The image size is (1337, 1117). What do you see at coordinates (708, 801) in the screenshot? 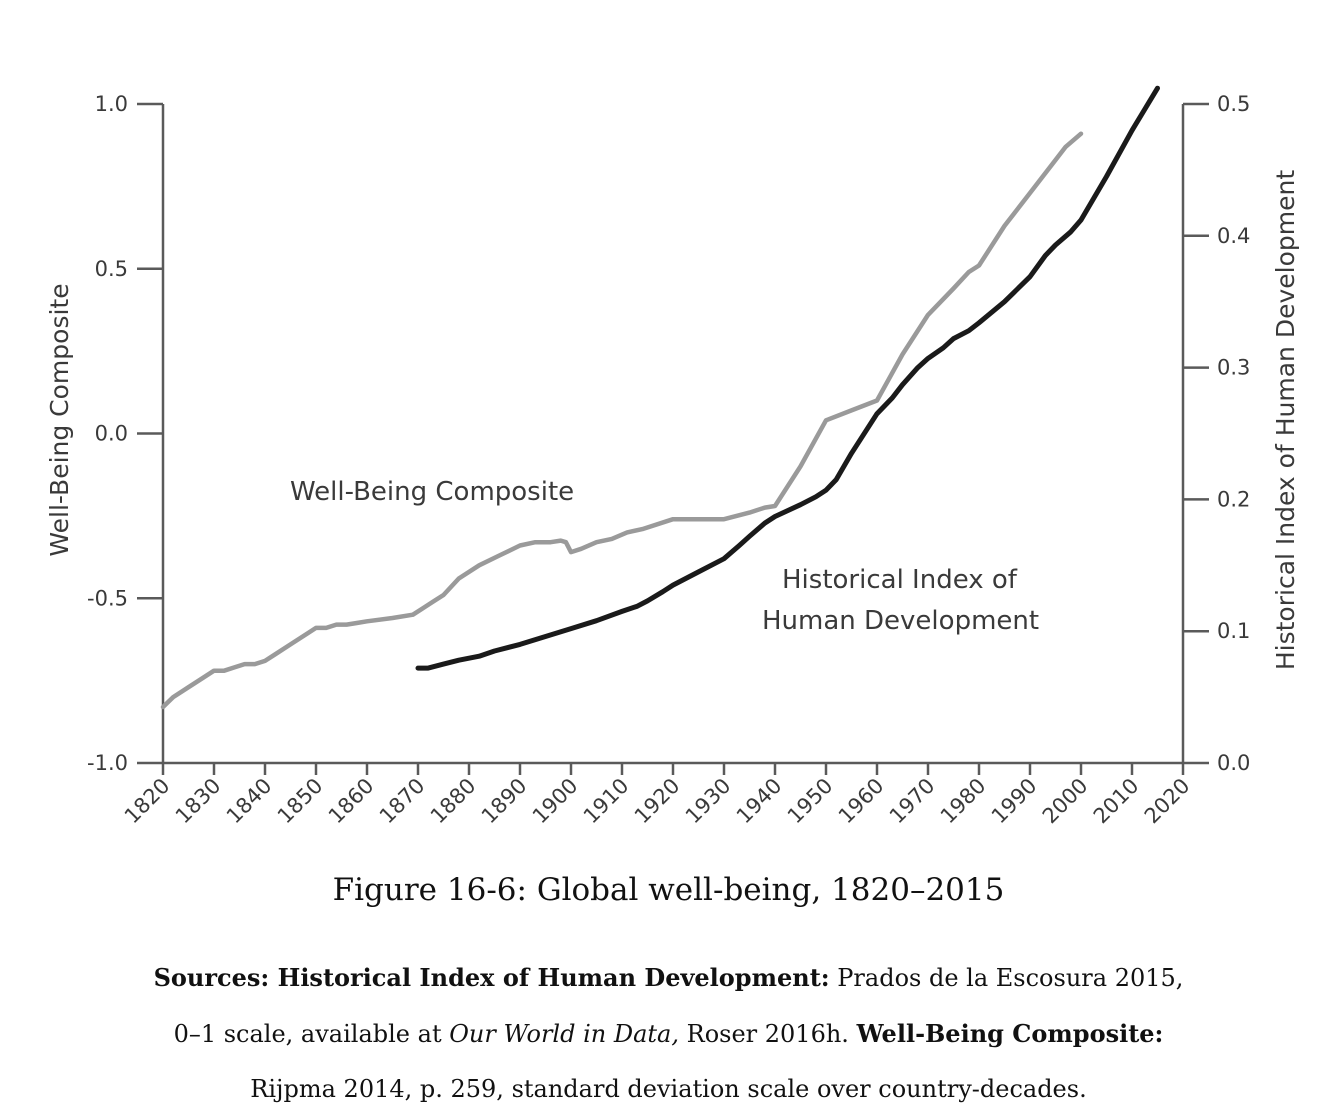
I see `x-tick-label: 1930` at bounding box center [708, 801].